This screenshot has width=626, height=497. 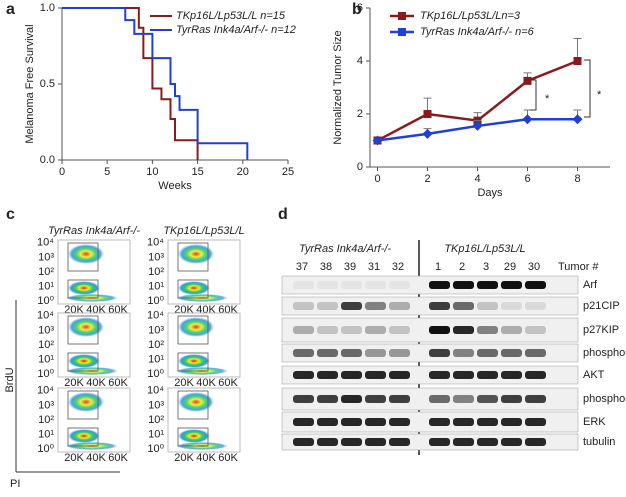 I want to click on y-tick-label: 4, so click(x=360, y=61).